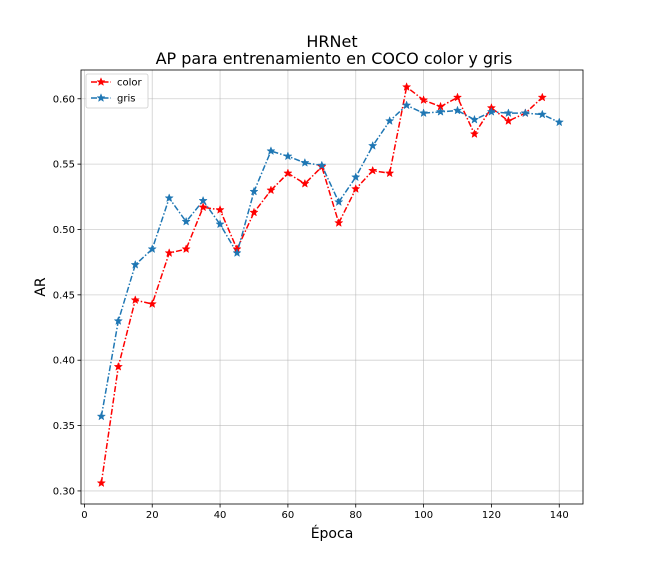  What do you see at coordinates (355, 515) in the screenshot?
I see `x-tick-label: 80` at bounding box center [355, 515].